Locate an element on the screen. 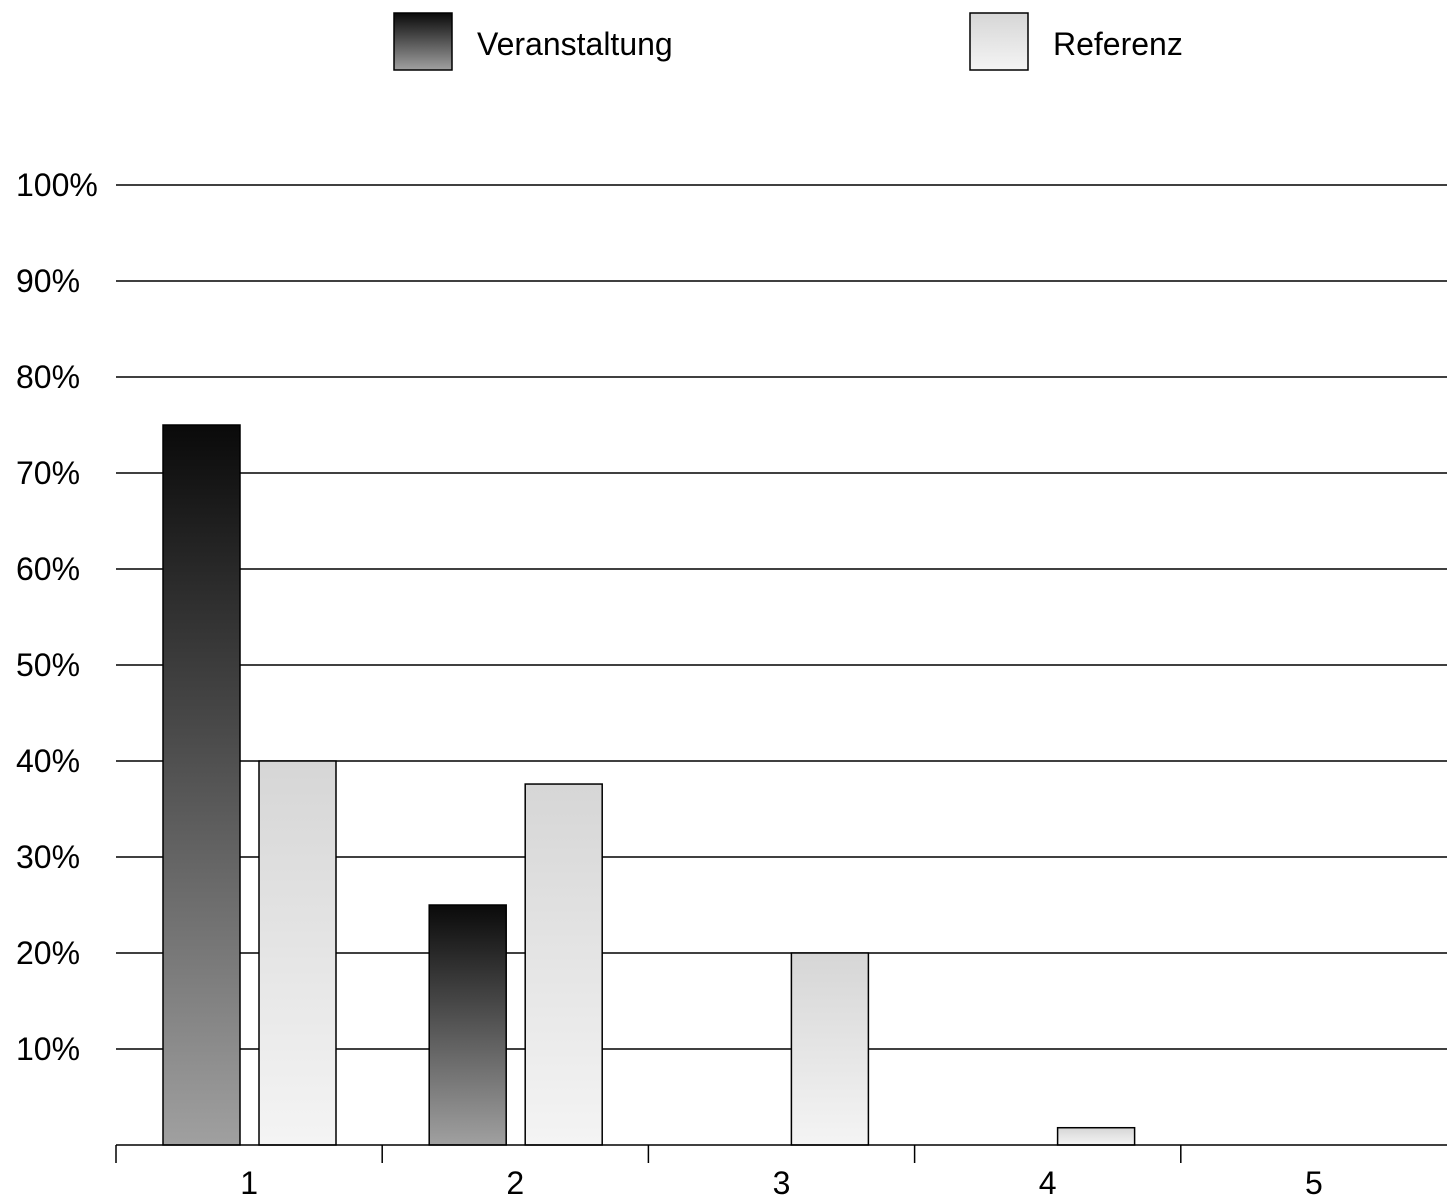 Image resolution: width=1447 pixels, height=1200 pixels. legend-swatch-veranstaltung is located at coordinates (423, 41).